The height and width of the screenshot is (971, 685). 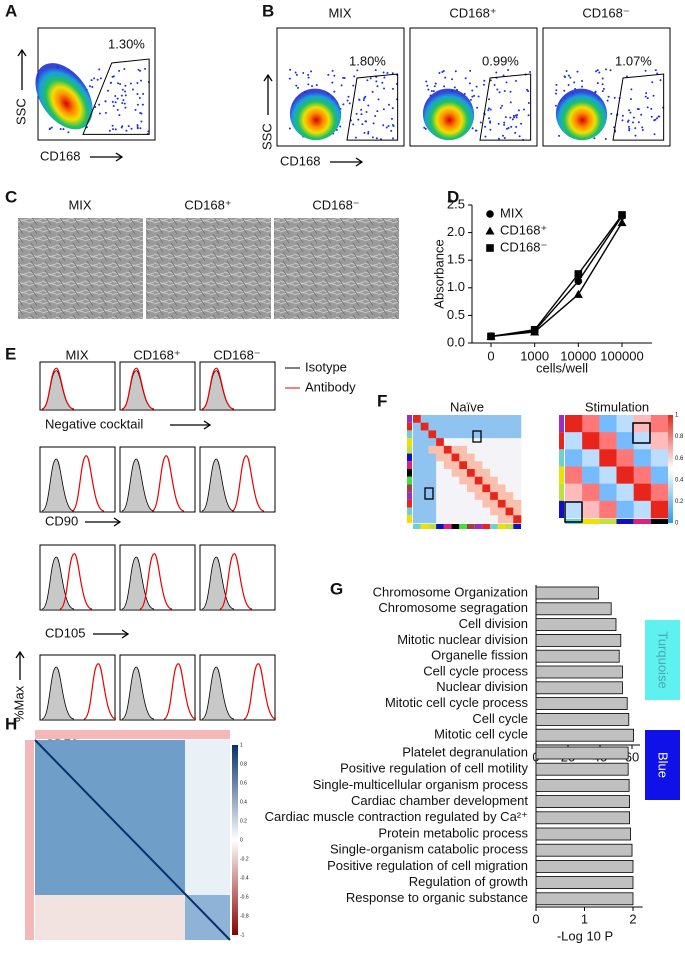 What do you see at coordinates (125, 634) in the screenshot?
I see `arrow-head` at bounding box center [125, 634].